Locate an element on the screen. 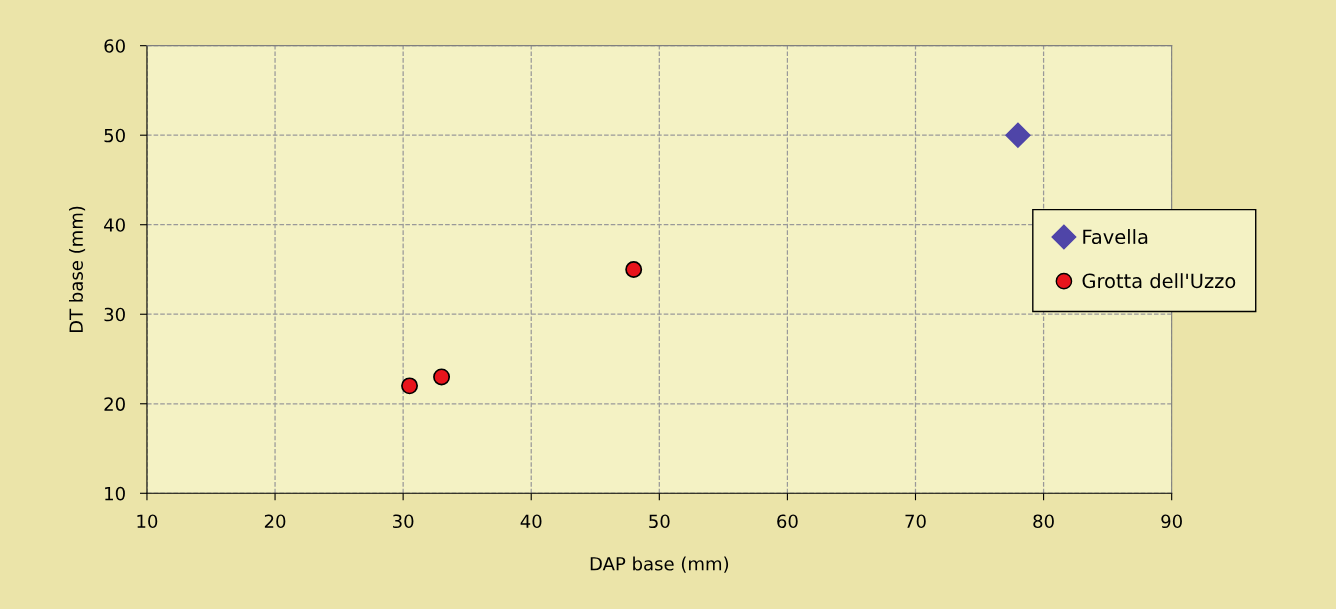  y-tick-label: 60 is located at coordinates (114, 46).